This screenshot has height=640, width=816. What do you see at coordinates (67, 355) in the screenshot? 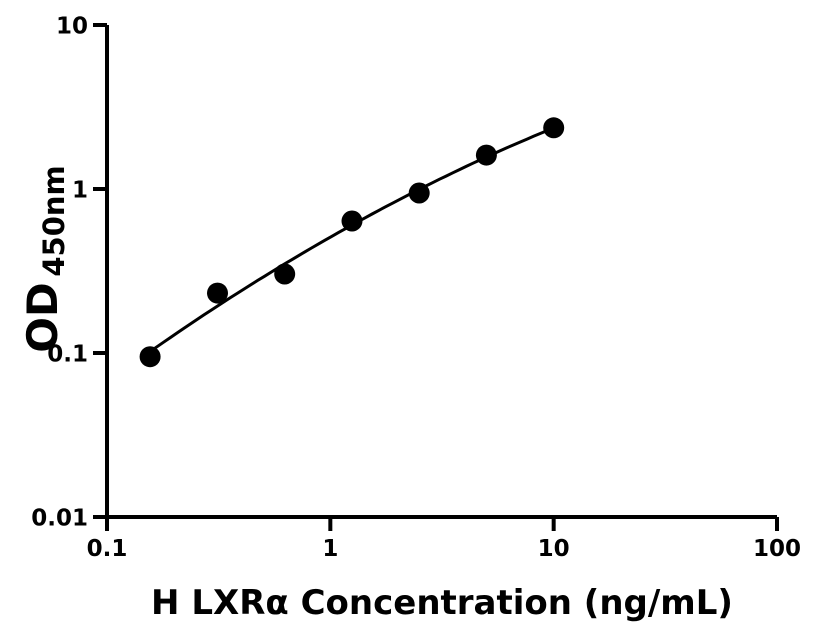
I see `y-axis-tick-label: 0.1` at bounding box center [67, 355].